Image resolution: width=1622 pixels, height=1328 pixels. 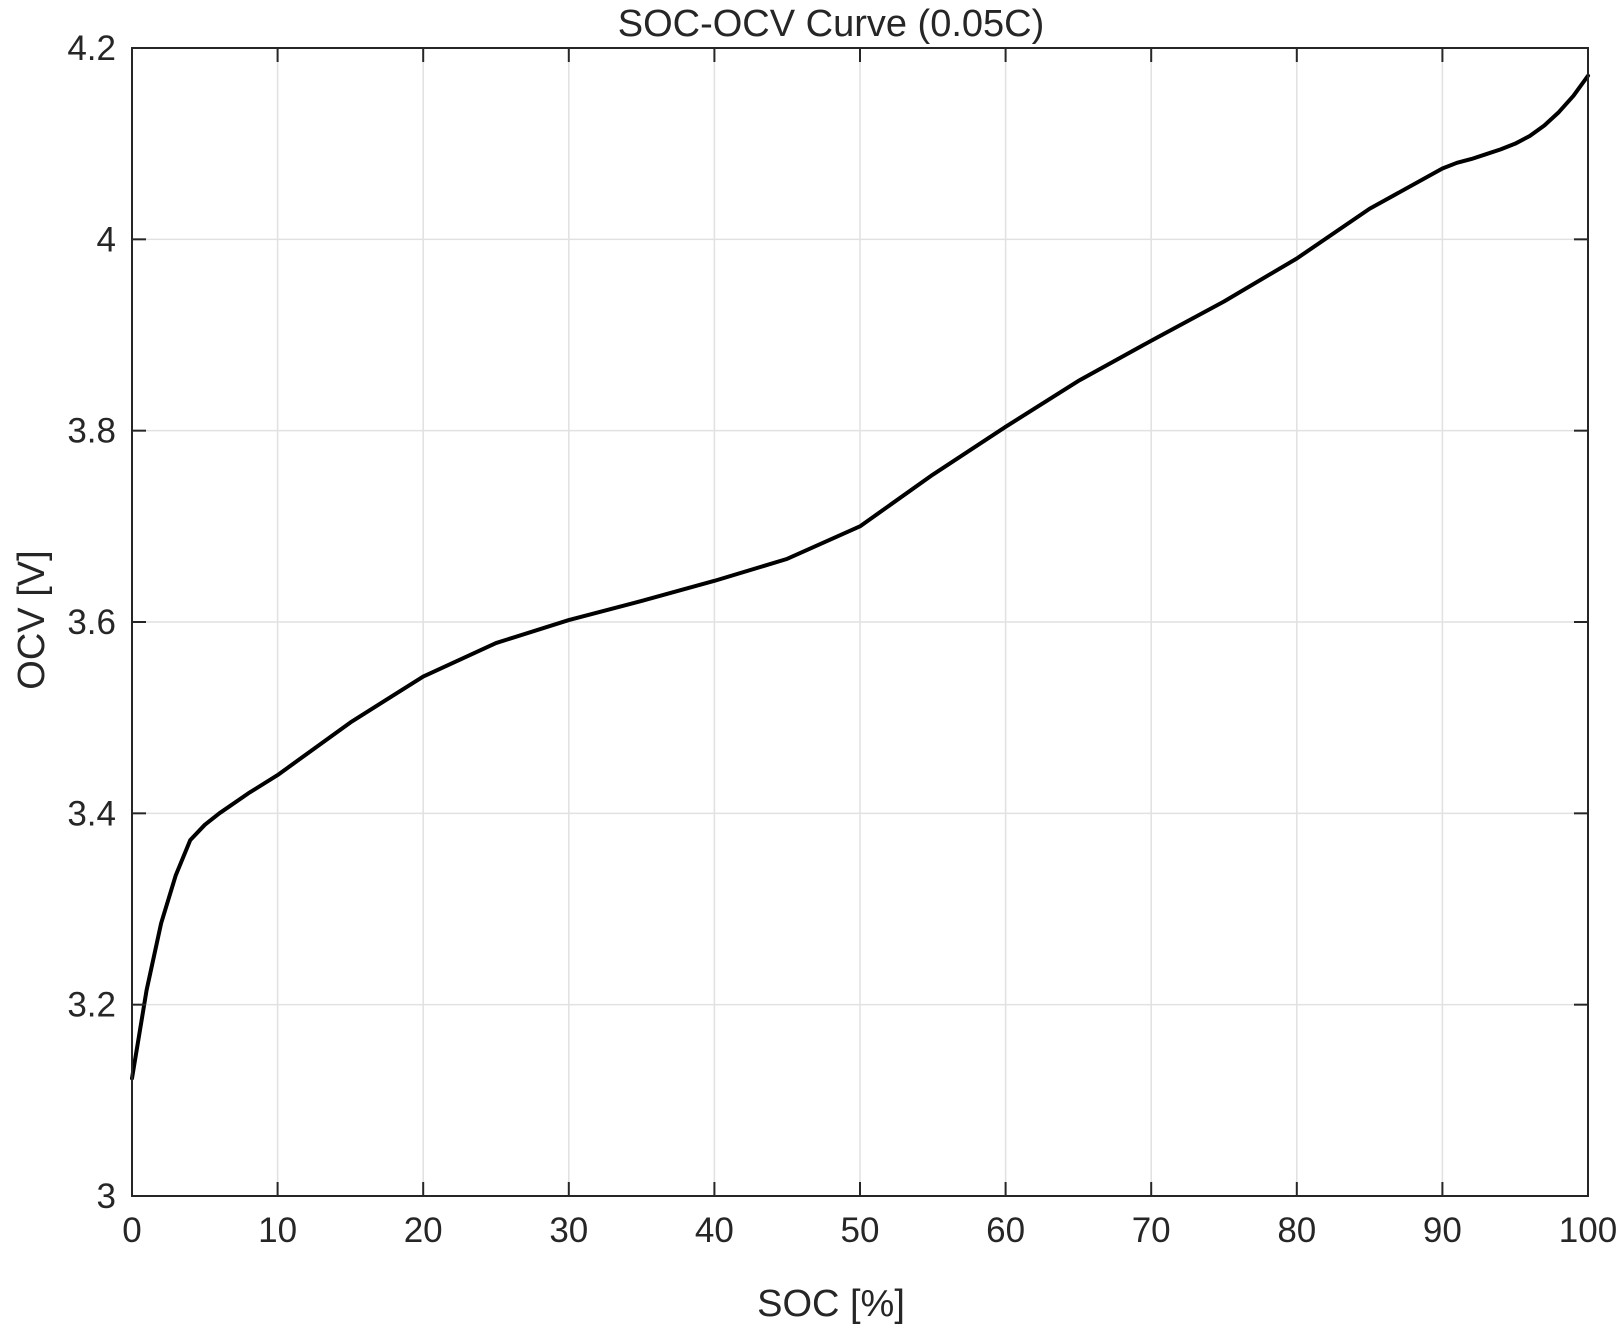 What do you see at coordinates (860, 1230) in the screenshot?
I see `x-tick-label-5: 50` at bounding box center [860, 1230].